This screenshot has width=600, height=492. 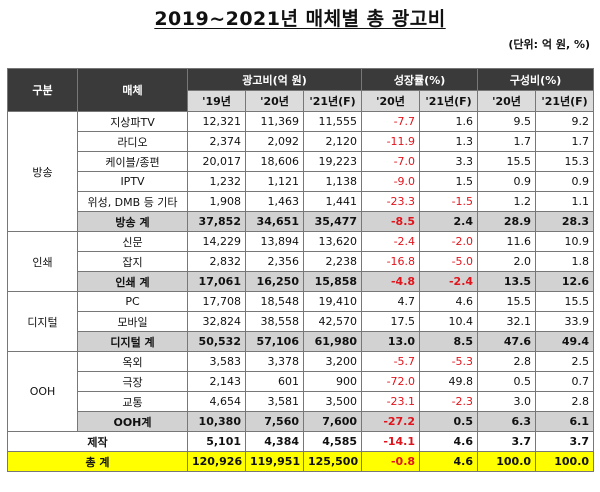 What do you see at coordinates (565, 341) in the screenshot?
I see `value-cell: 49.4` at bounding box center [565, 341].